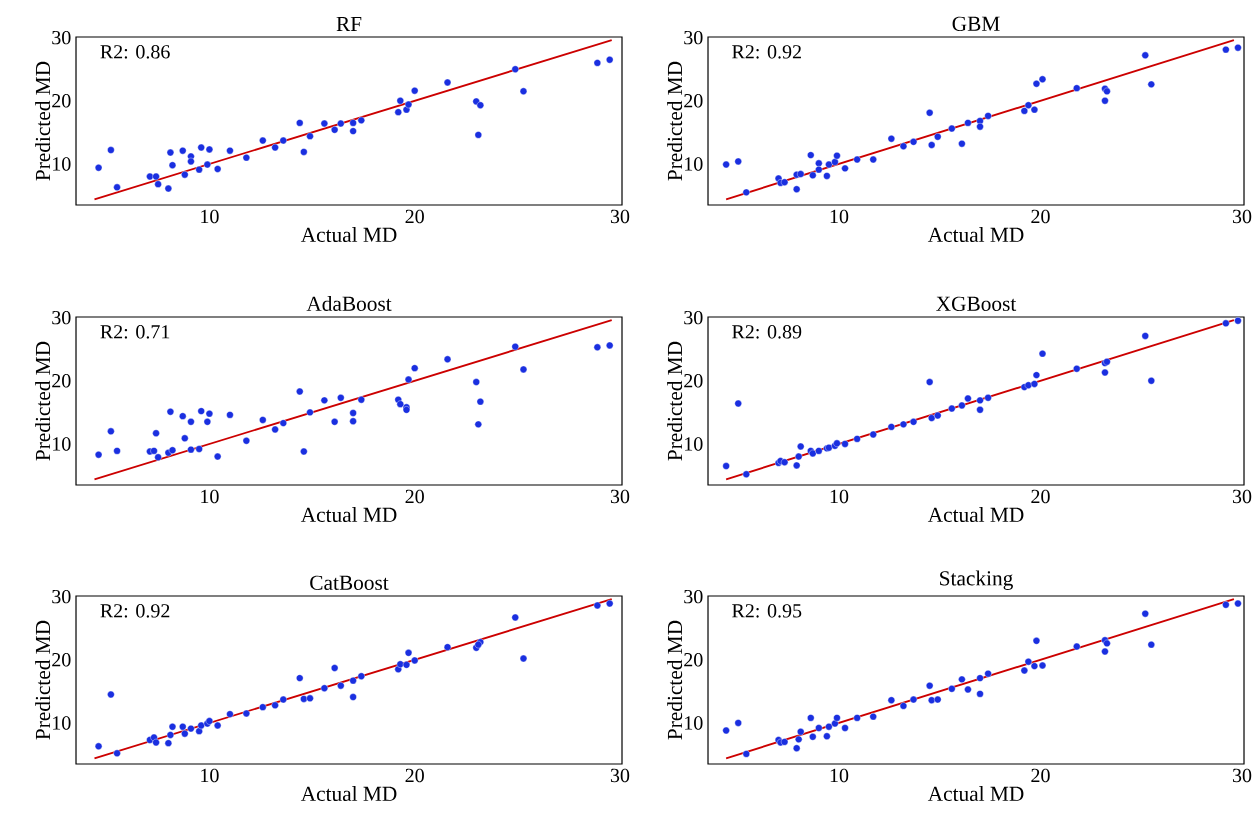 Image resolution: width=1257 pixels, height=823 pixels. What do you see at coordinates (349, 582) in the screenshot?
I see `chart-title: CatBoost` at bounding box center [349, 582].